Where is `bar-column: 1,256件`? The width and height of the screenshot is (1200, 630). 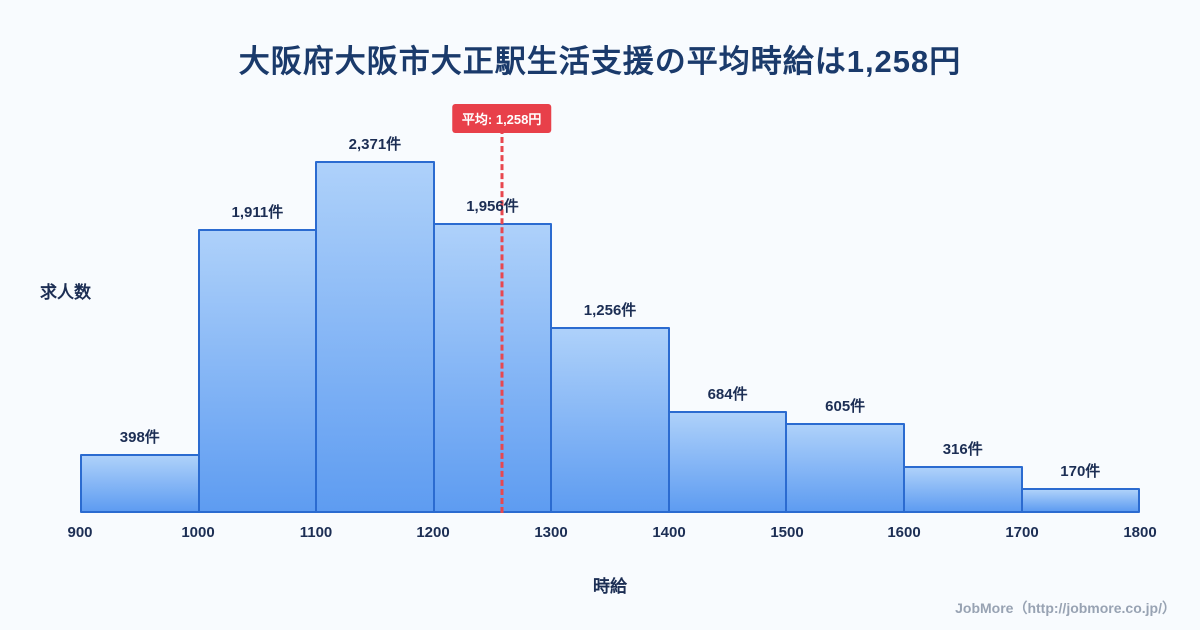 bar-column: 1,256件 is located at coordinates (610, 406).